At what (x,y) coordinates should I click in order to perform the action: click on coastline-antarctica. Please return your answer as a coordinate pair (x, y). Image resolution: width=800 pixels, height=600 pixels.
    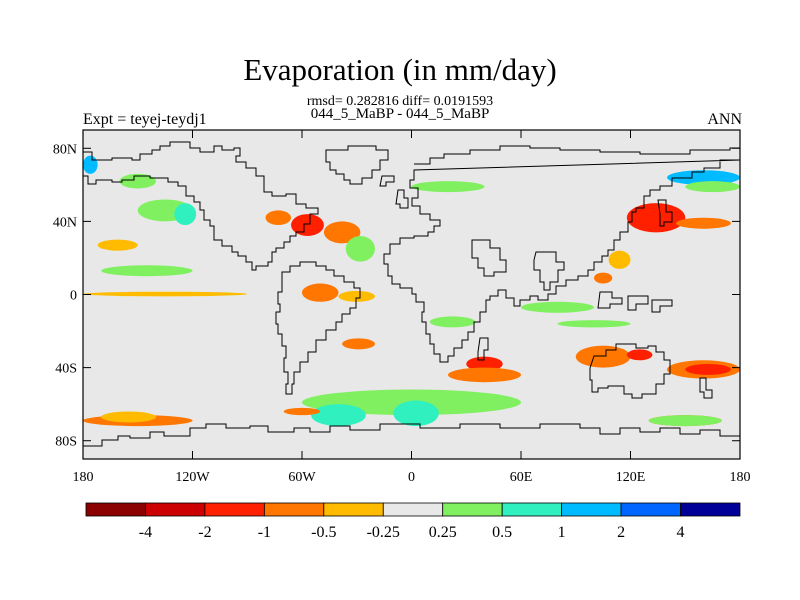
    Looking at the image, I should click on (411, 435).